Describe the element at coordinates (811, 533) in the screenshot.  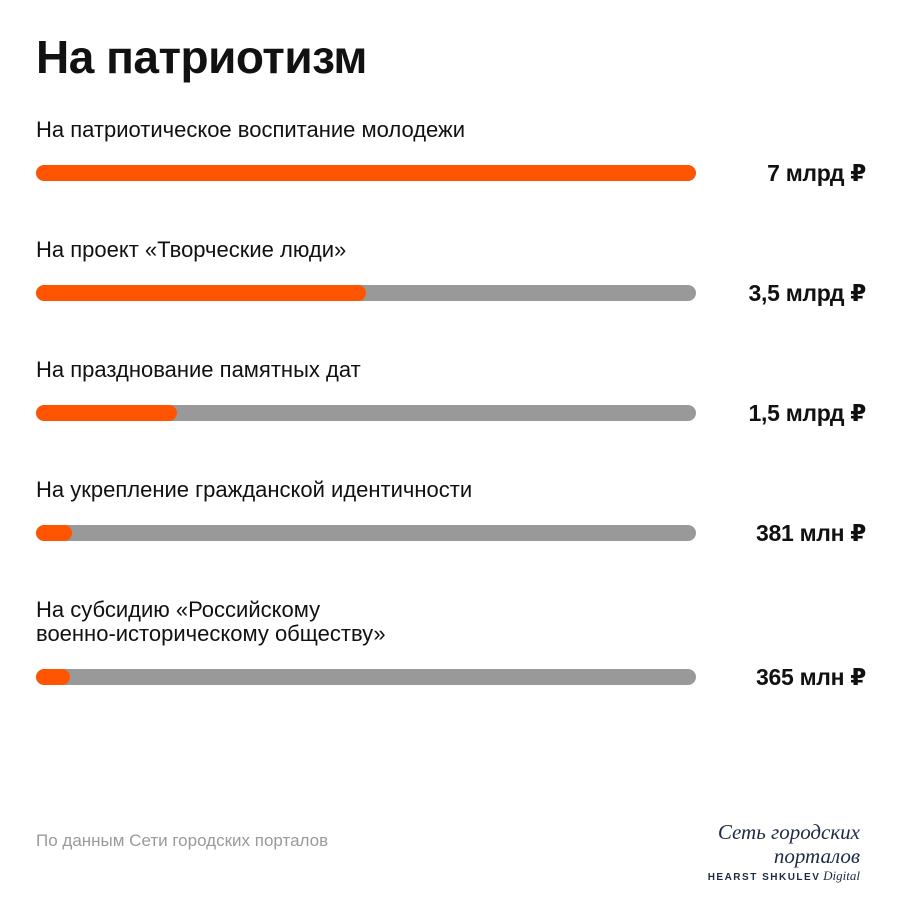
I see `bar-value-label: 381 млн ₽` at that location.